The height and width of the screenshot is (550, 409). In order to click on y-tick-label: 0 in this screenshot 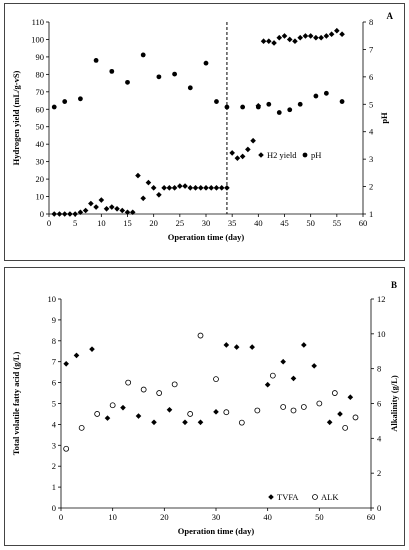, I will do `click(42, 214)`.